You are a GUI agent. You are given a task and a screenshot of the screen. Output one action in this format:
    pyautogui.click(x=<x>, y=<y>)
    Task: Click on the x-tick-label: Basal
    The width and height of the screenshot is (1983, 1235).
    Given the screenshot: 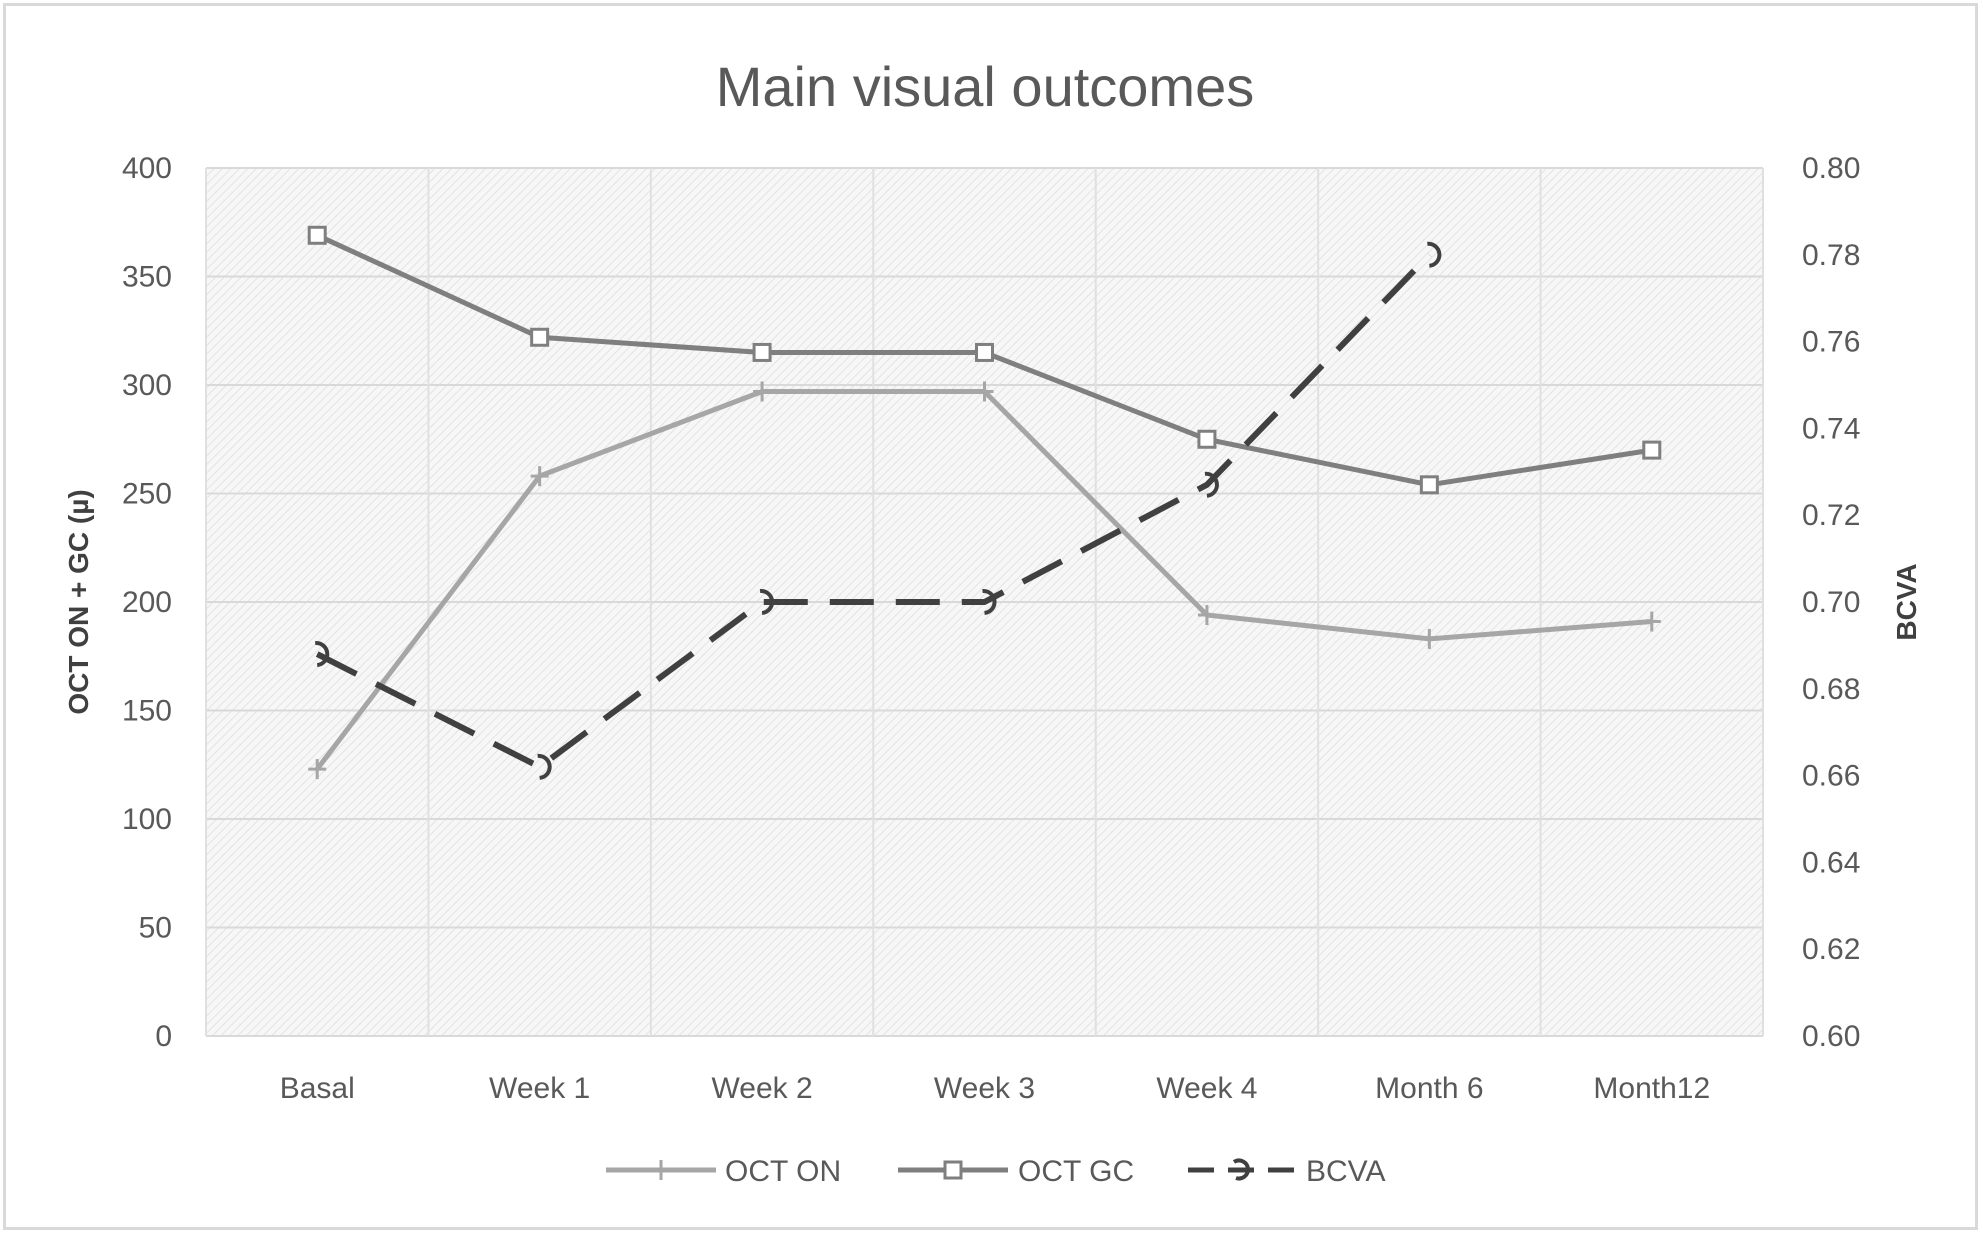 What is the action you would take?
    pyautogui.click(x=317, y=1088)
    